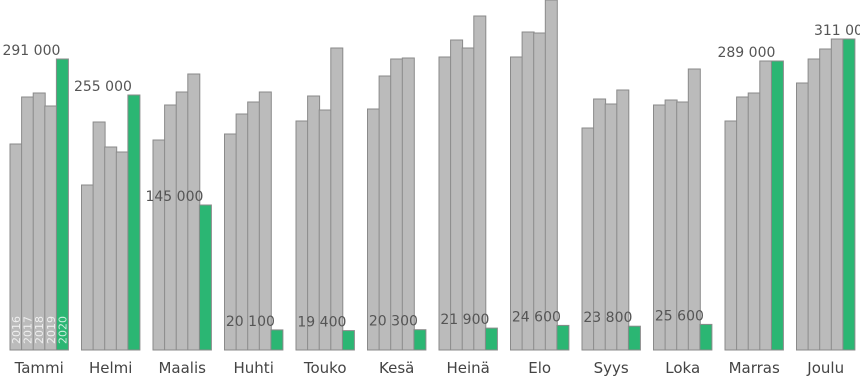 The width and height of the screenshot is (860, 379). Describe the element at coordinates (468, 368) in the screenshot. I see `month-label: Heinä` at that location.